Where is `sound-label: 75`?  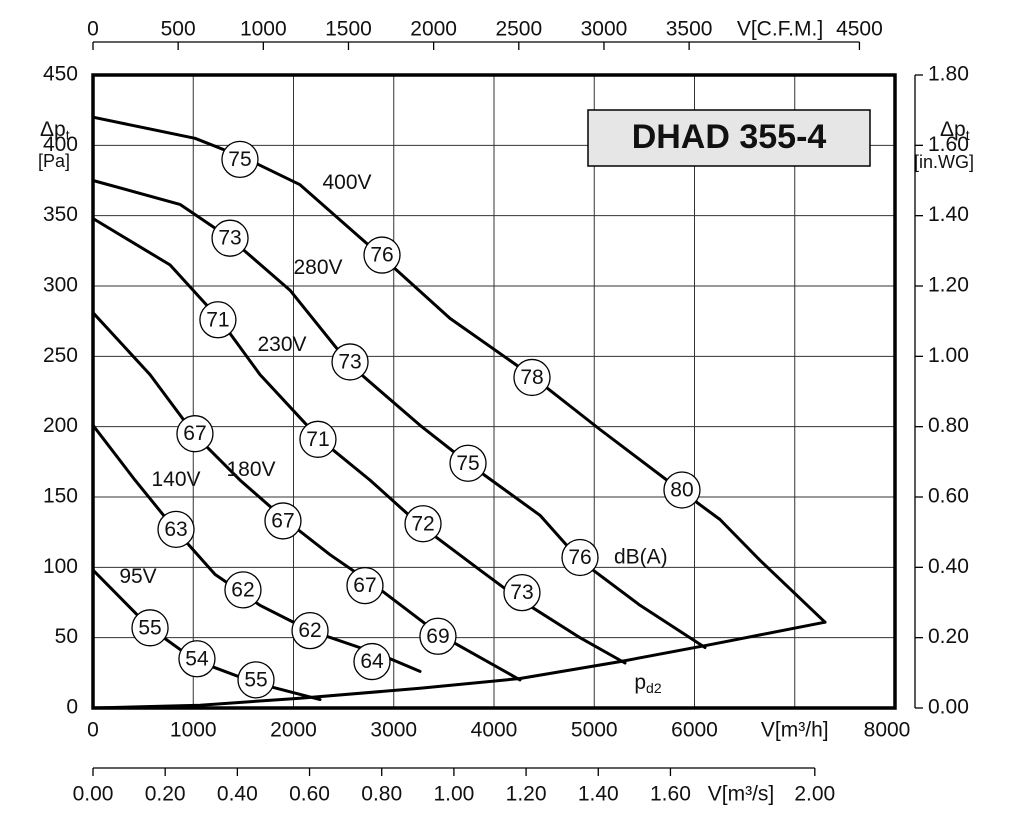 sound-label: 75 is located at coordinates (239, 159).